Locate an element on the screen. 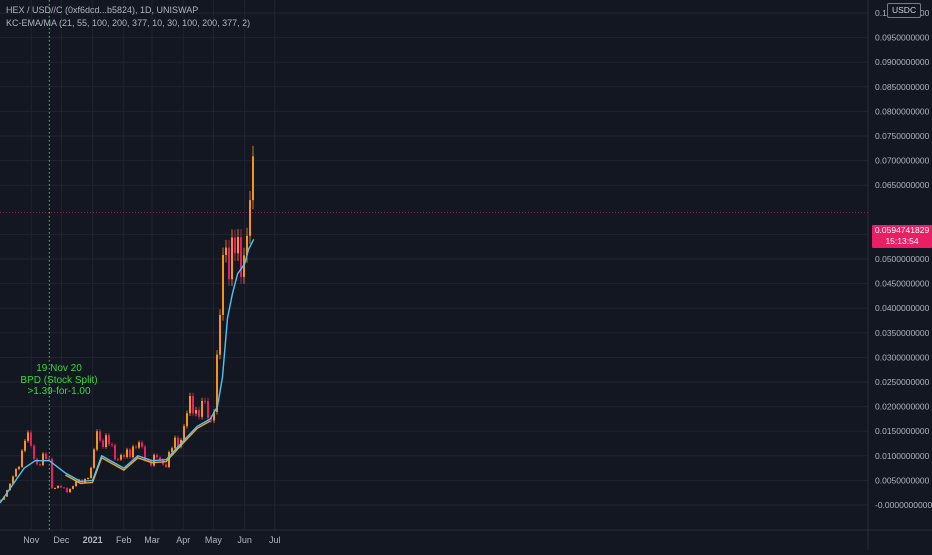 The height and width of the screenshot is (555, 932). y-tick-label: 0.0900000000 is located at coordinates (902, 62).